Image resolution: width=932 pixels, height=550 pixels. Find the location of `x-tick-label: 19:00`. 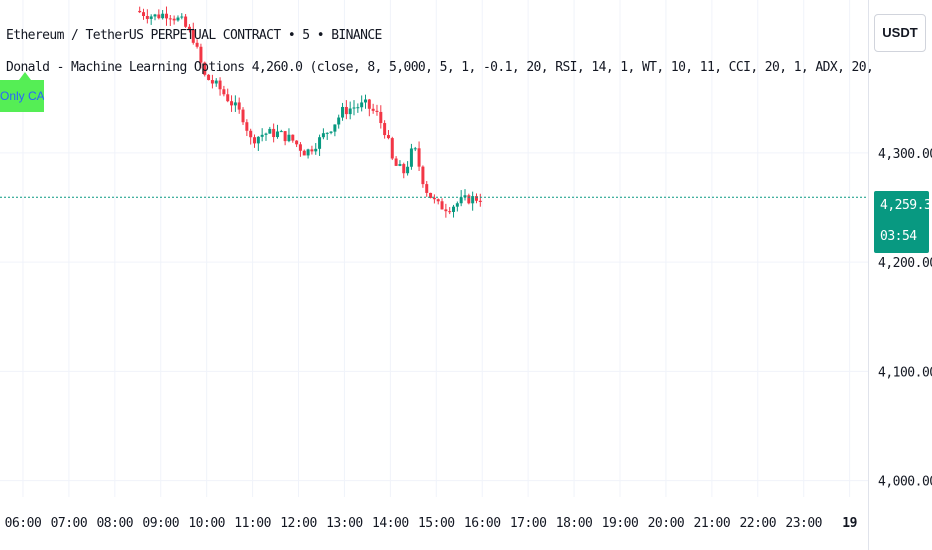

x-tick-label: 19:00 is located at coordinates (620, 523).